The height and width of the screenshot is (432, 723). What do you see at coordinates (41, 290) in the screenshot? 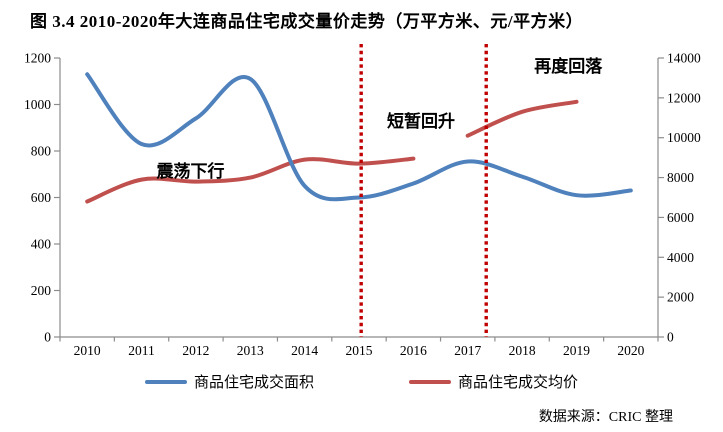
I see `y-axis-left-tick-label: 200` at bounding box center [41, 290].